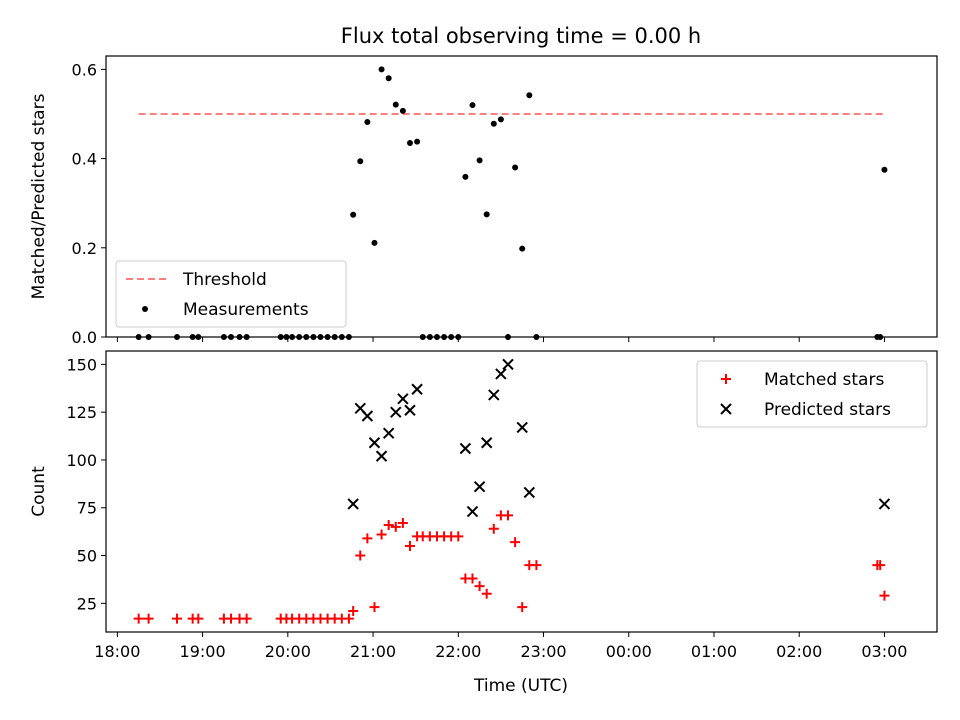  Describe the element at coordinates (521, 36) in the screenshot. I see `figure-title: Flux total observing time = 0.00 h` at that location.